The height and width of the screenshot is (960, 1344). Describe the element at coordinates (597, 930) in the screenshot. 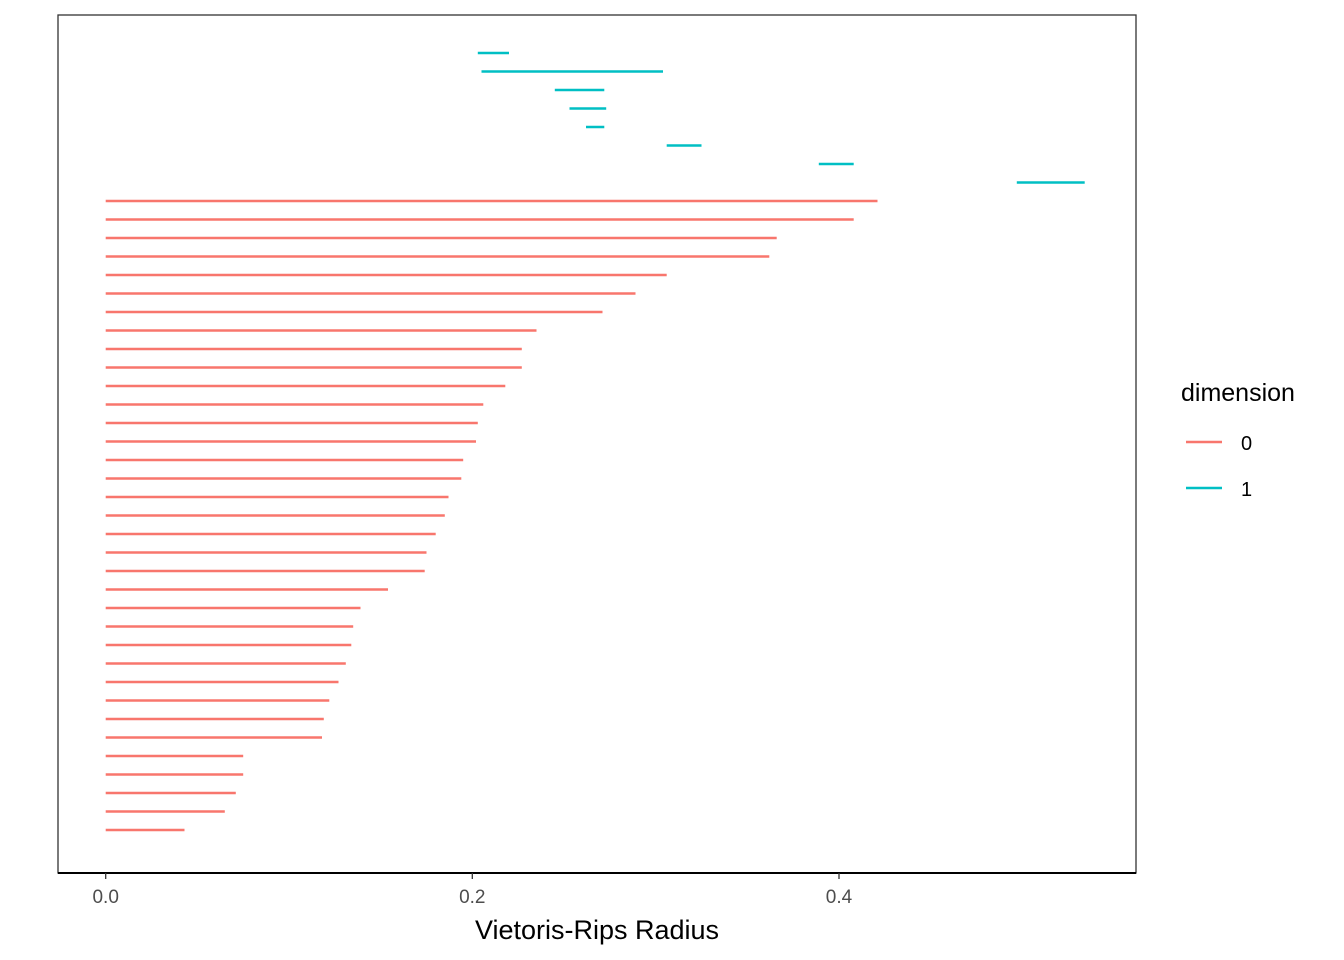

I see `x-axis-title: Vietoris-Rips Radius` at that location.